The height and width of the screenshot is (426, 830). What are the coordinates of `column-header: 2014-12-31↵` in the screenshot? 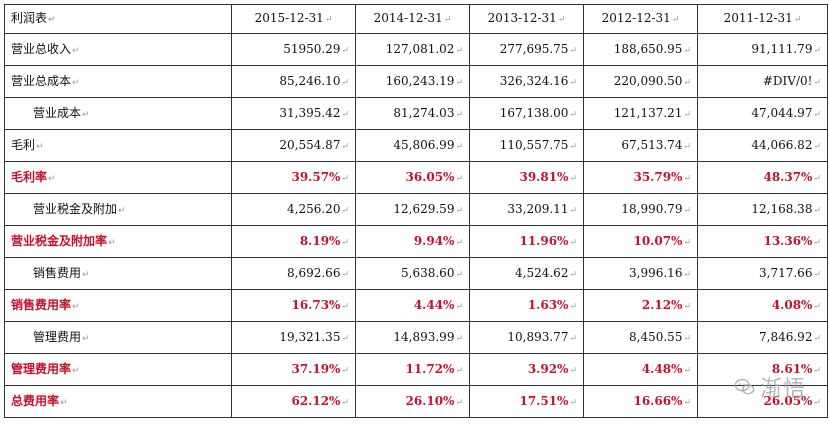 It's located at (412, 19).